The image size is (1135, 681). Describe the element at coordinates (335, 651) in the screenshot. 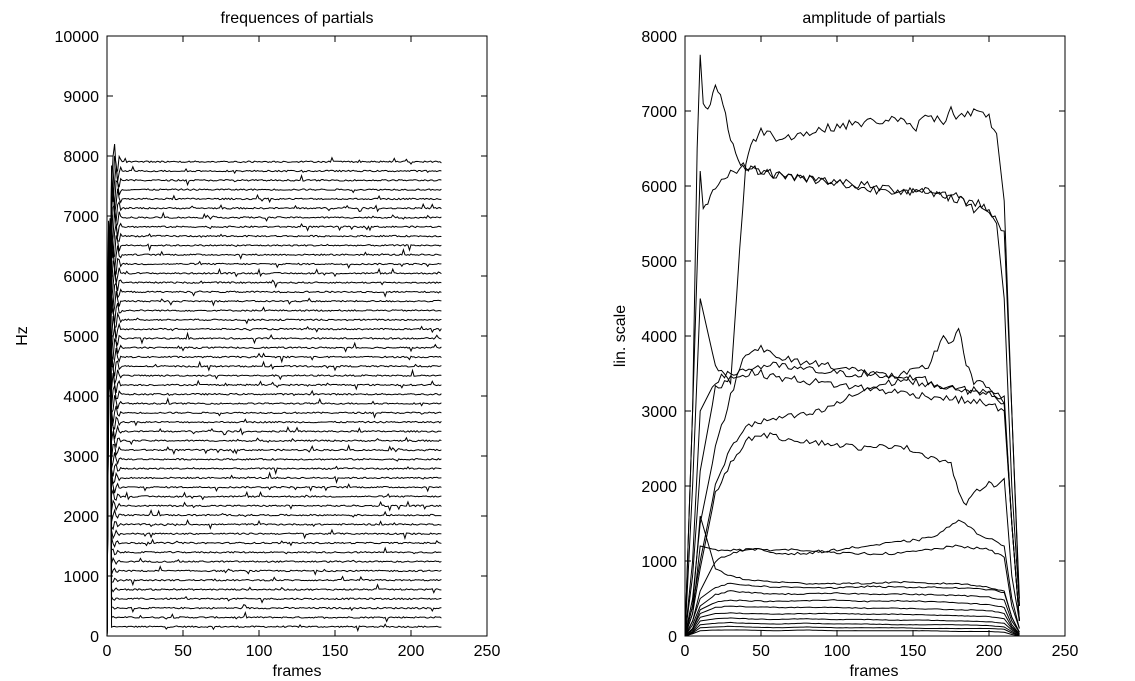

I see `x-tick-label: 150` at that location.